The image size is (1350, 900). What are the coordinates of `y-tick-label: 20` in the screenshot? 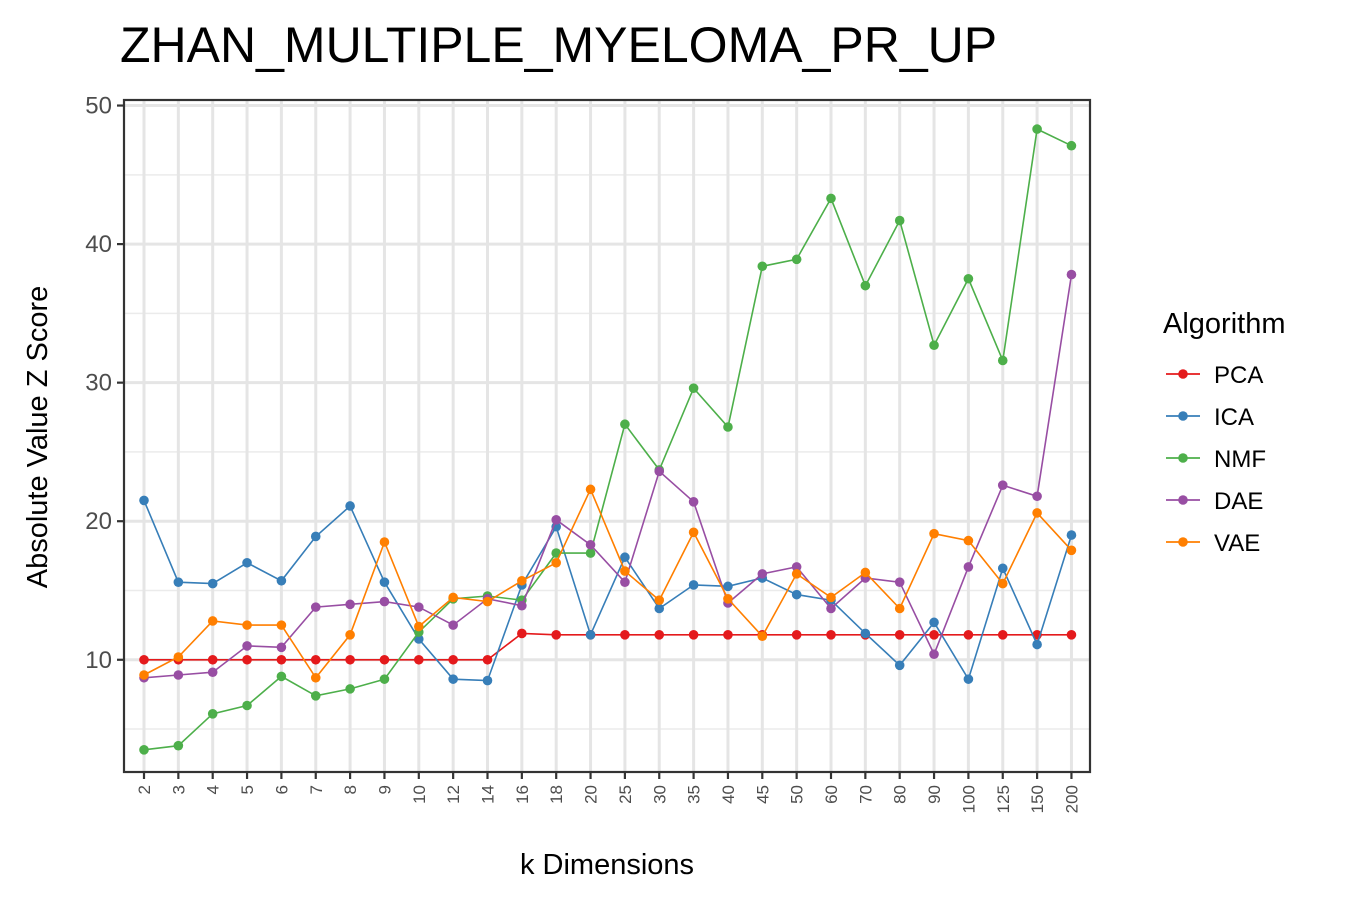 It's located at (98, 521).